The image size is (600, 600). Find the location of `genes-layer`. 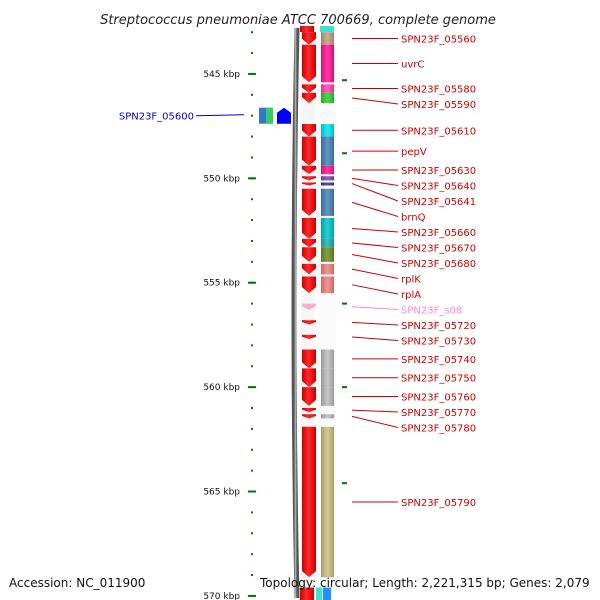

genes-layer is located at coordinates (296, 313).